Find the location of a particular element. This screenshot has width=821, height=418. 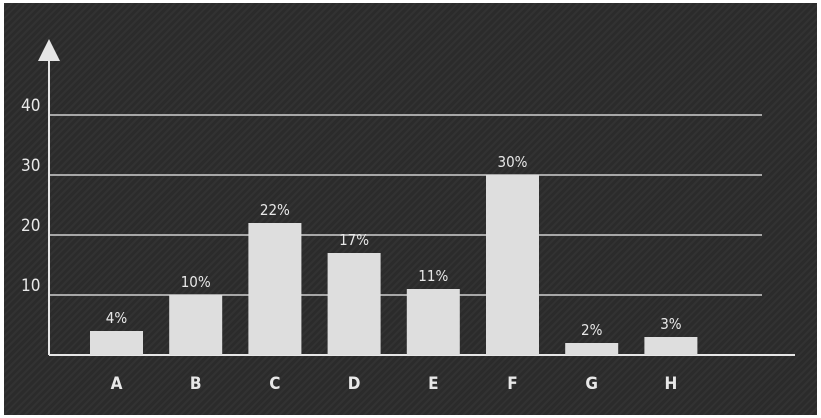

bar-f is located at coordinates (512, 265).